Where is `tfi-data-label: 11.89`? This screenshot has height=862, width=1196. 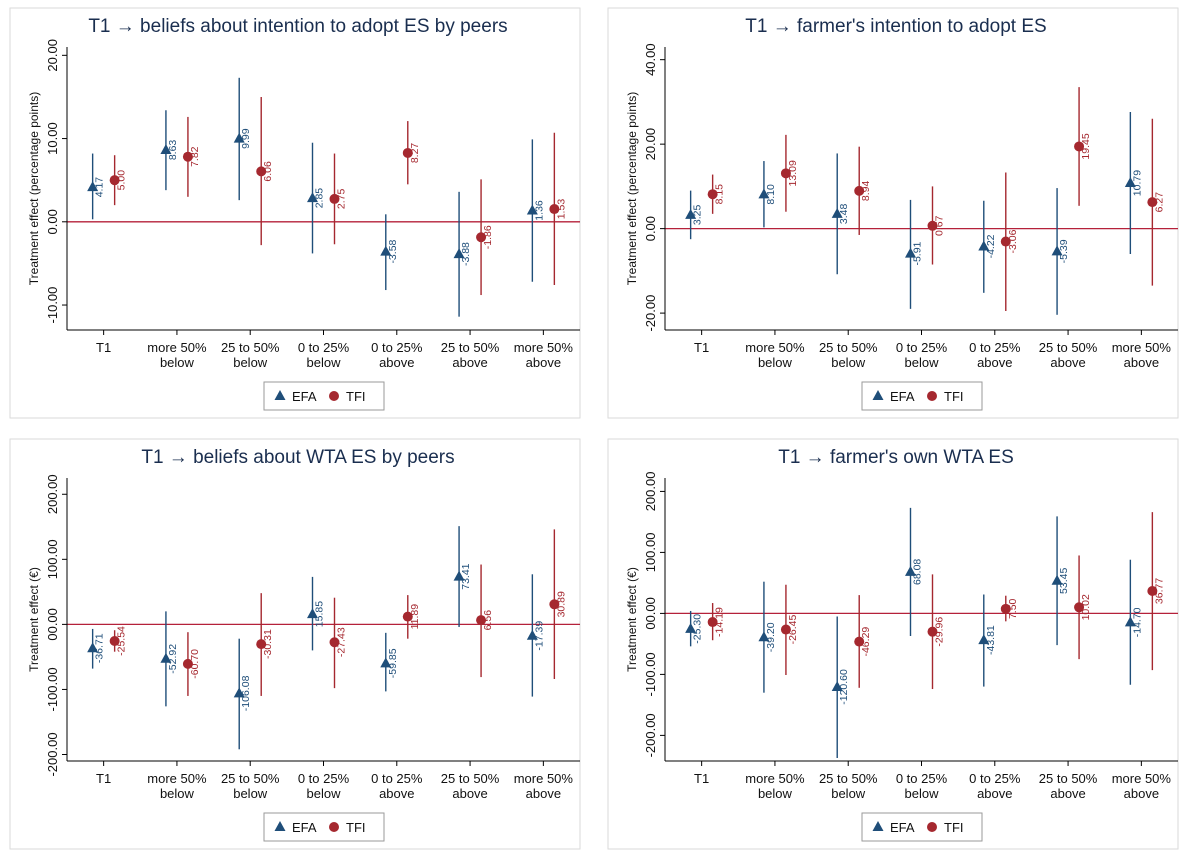
tfi-data-label: 11.89 is located at coordinates (415, 617).